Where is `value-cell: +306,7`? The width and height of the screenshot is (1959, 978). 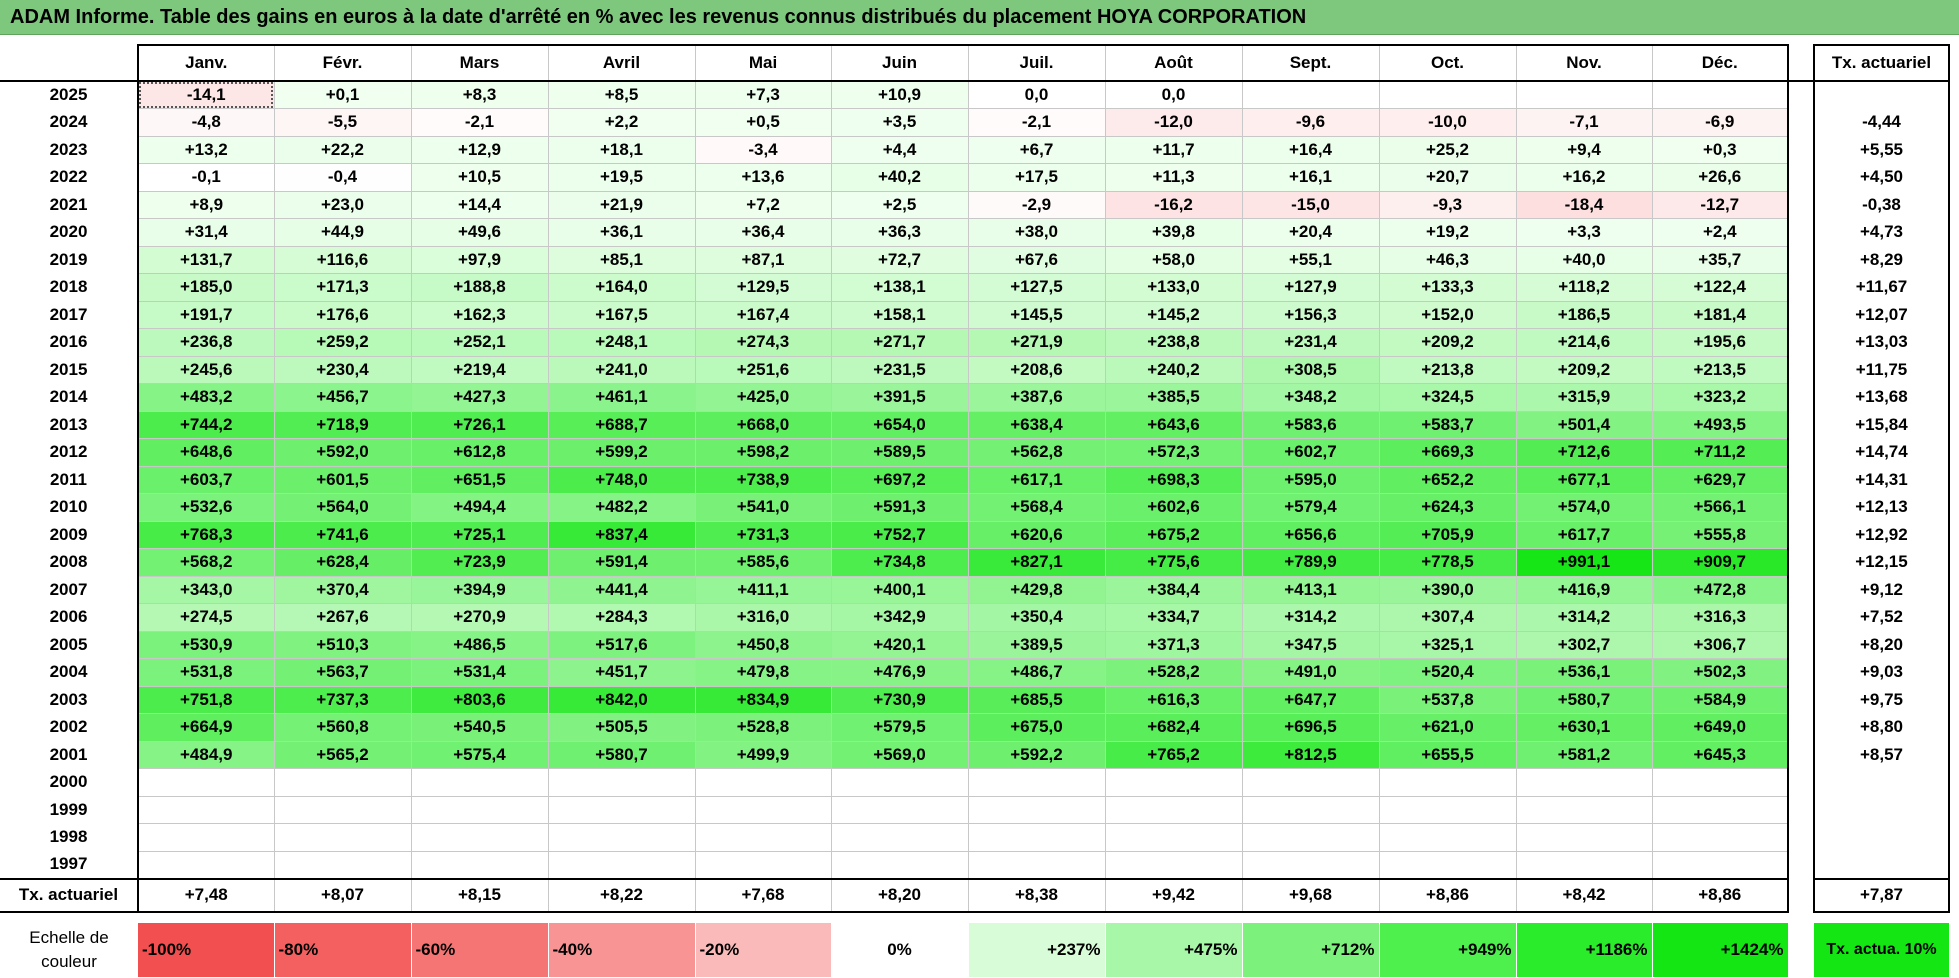 value-cell: +306,7 is located at coordinates (1720, 644).